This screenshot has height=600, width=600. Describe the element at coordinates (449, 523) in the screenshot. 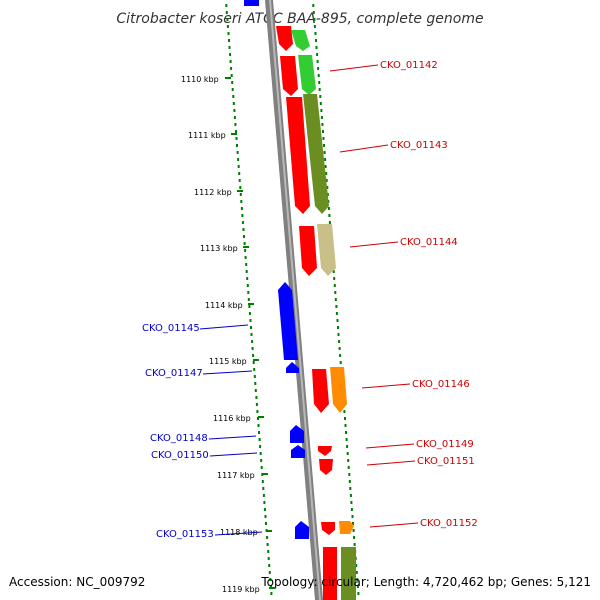

I see `label-cko-01152: CKO_01152` at that location.